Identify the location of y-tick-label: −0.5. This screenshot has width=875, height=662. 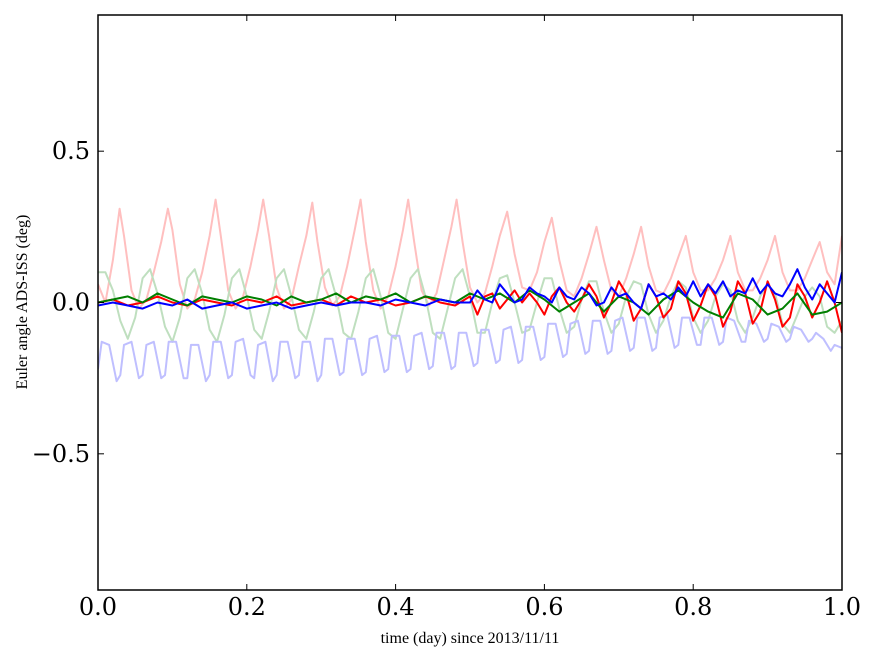
(61, 454).